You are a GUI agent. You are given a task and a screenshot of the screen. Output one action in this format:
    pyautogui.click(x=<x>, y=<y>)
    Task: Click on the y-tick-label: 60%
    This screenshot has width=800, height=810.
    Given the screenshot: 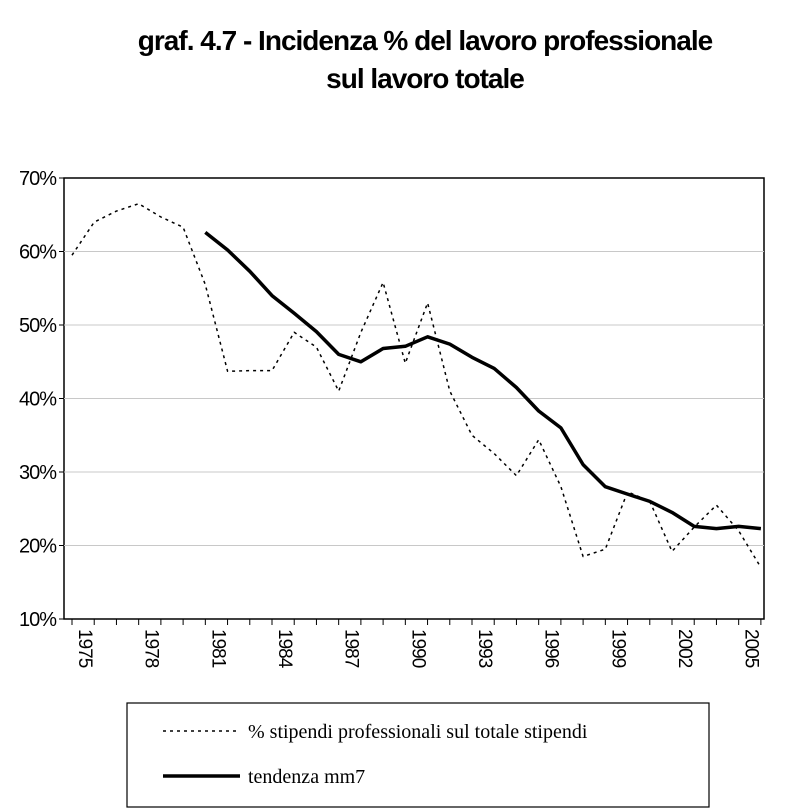 What is the action you would take?
    pyautogui.click(x=38, y=253)
    